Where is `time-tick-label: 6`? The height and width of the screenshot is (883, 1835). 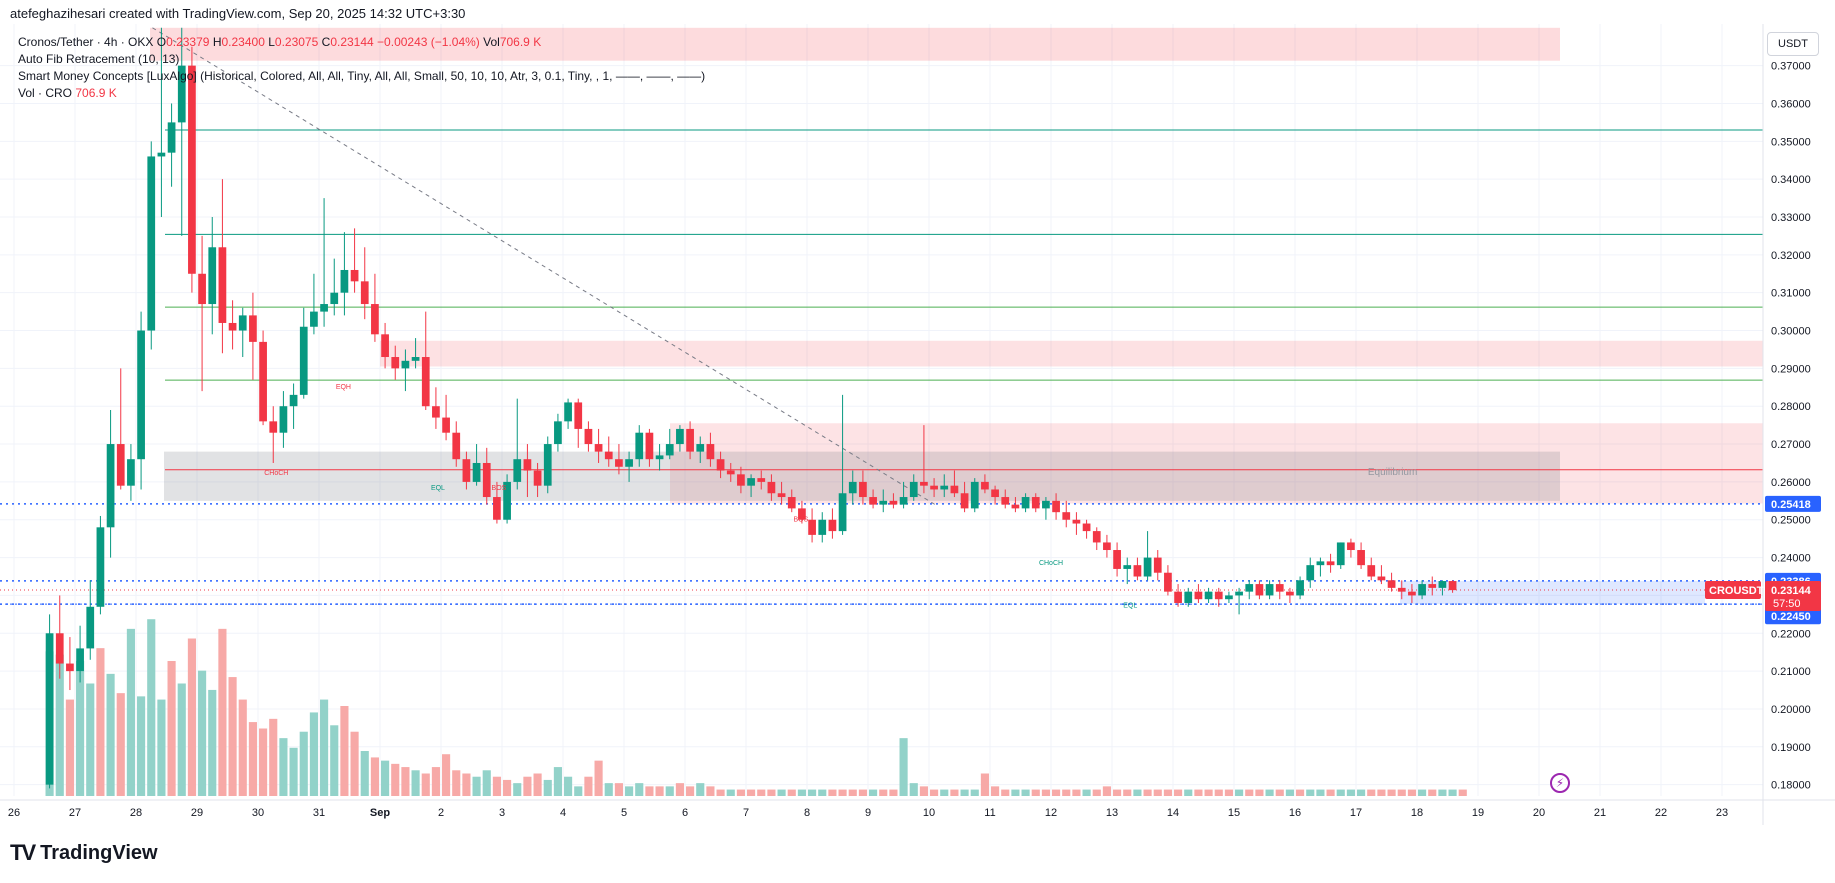
time-tick-label: 6 is located at coordinates (685, 813).